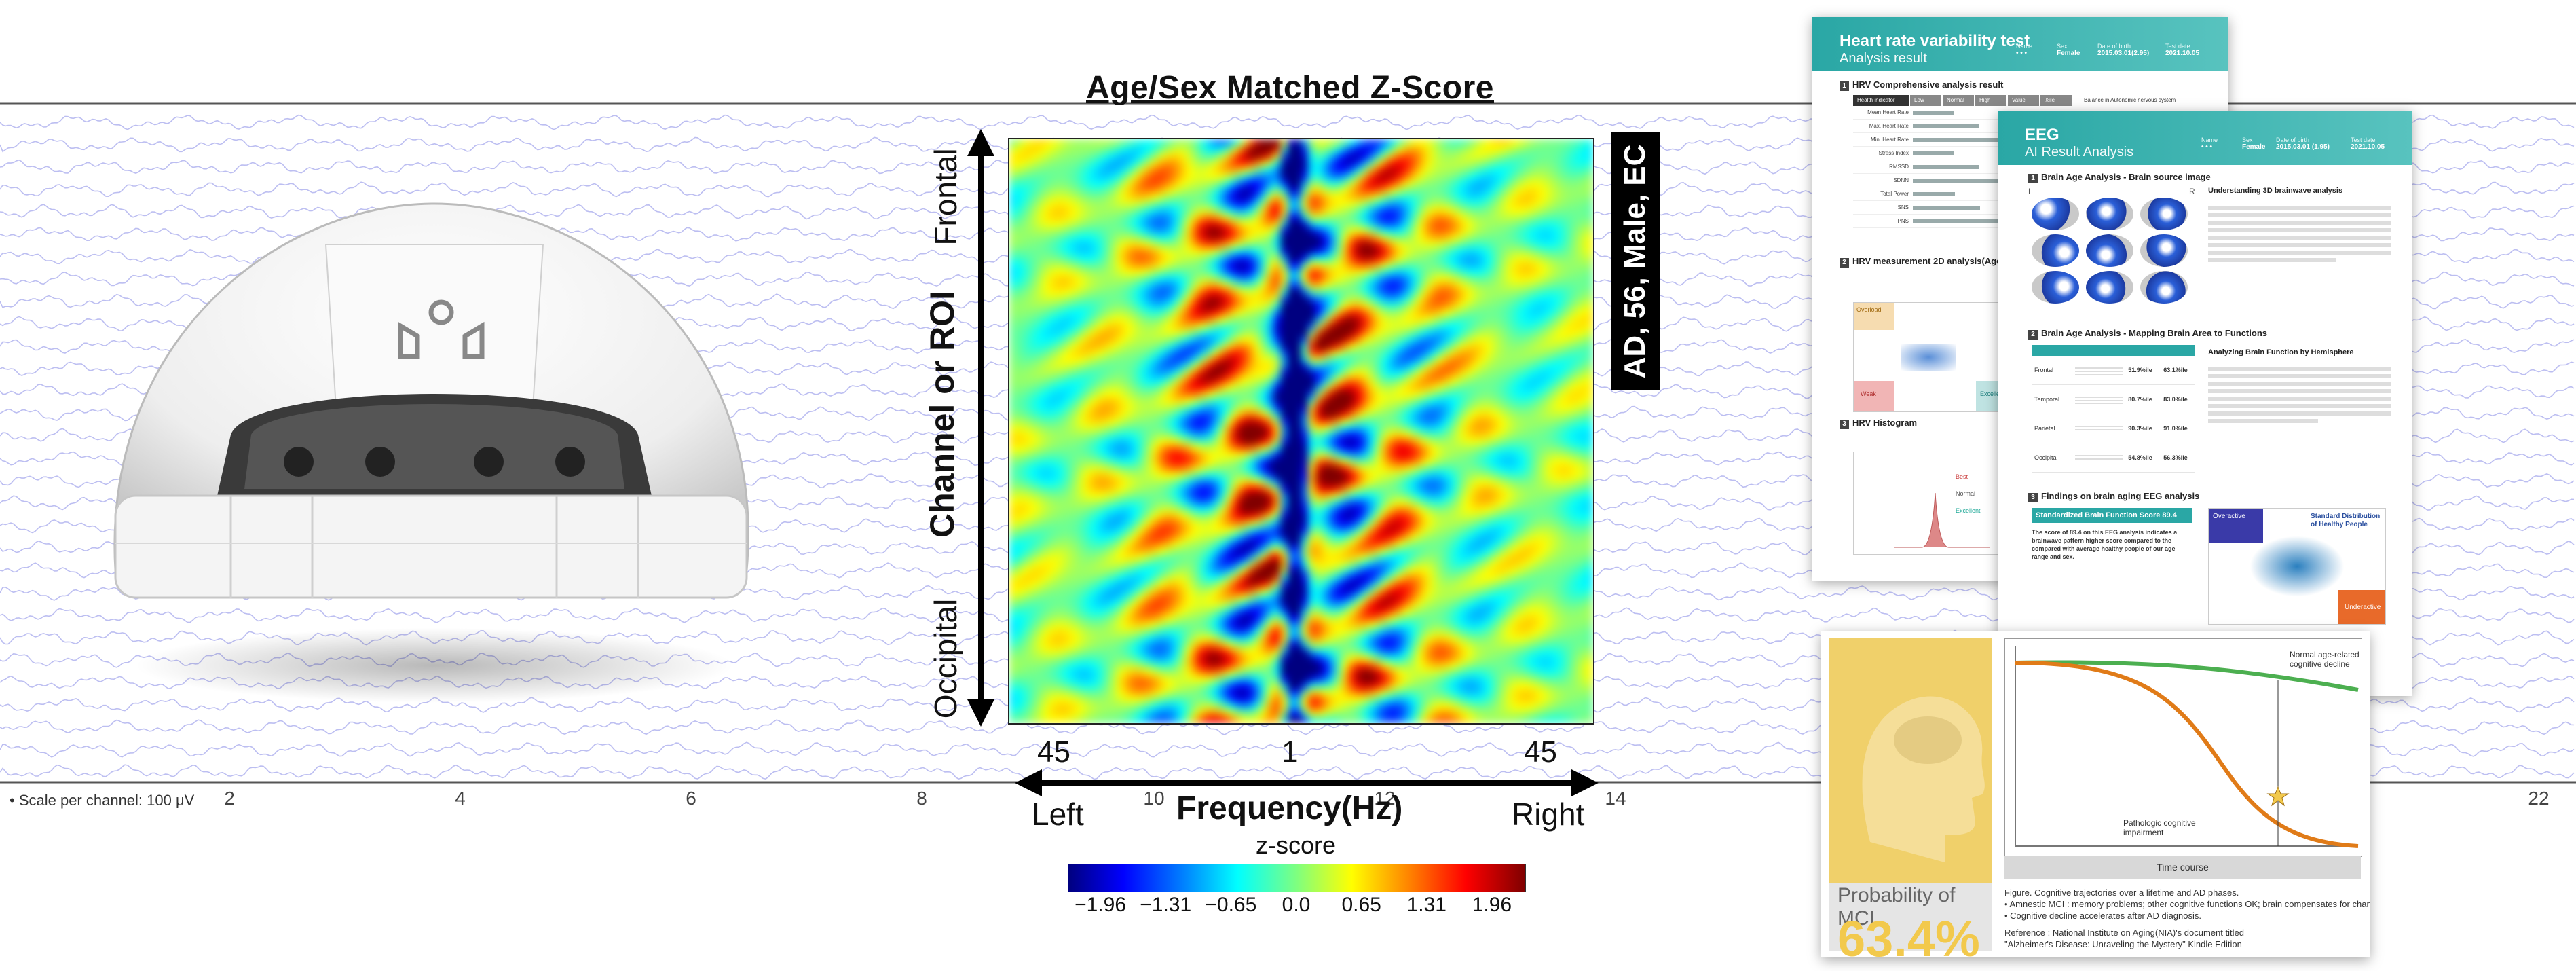 The image size is (2576, 971). Describe the element at coordinates (2024, 100) in the screenshot. I see `hrv-table-header-cell: Value` at that location.